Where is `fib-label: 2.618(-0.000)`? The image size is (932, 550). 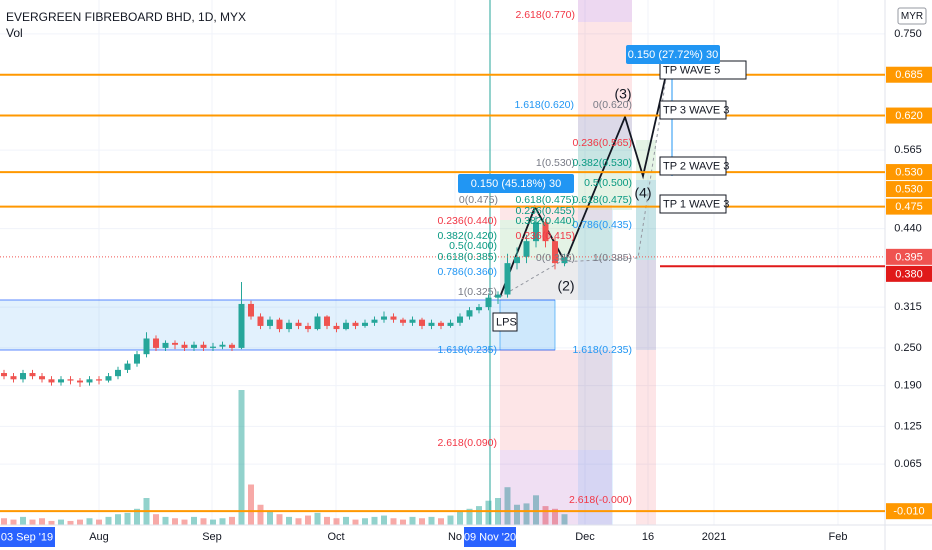
fib-label: 2.618(-0.000) is located at coordinates (600, 500).